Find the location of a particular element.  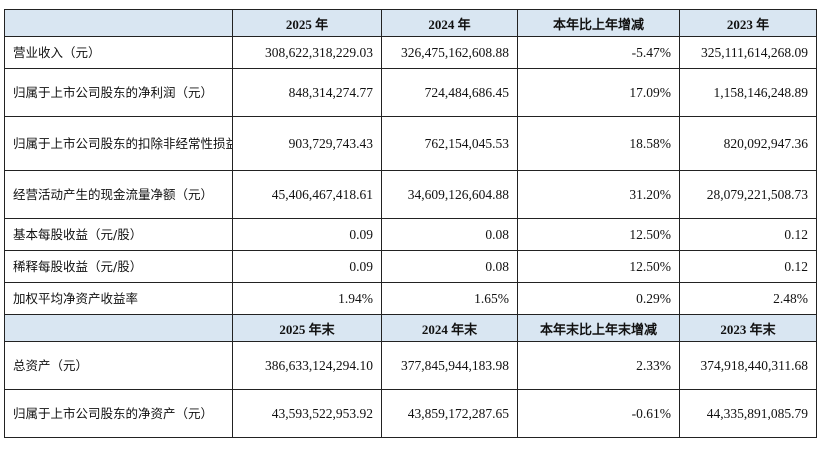

change-cell: 17.09% is located at coordinates (598, 92).